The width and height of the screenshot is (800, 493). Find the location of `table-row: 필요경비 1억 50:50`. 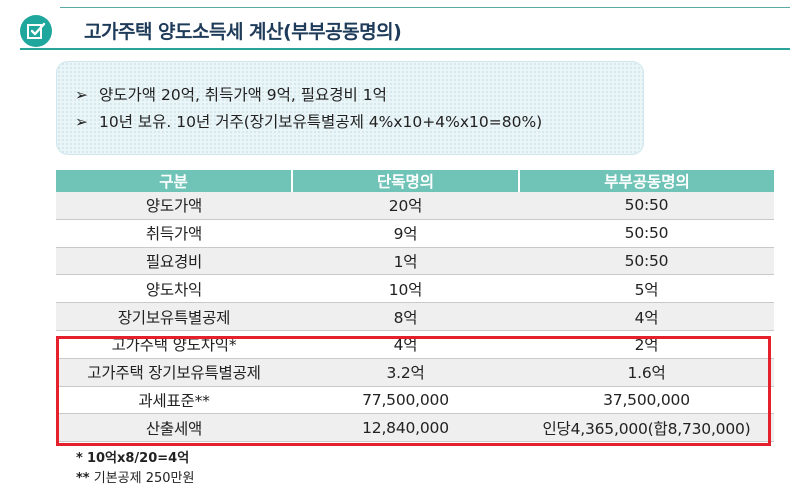

table-row: 필요경비 1억 50:50 is located at coordinates (415, 261).